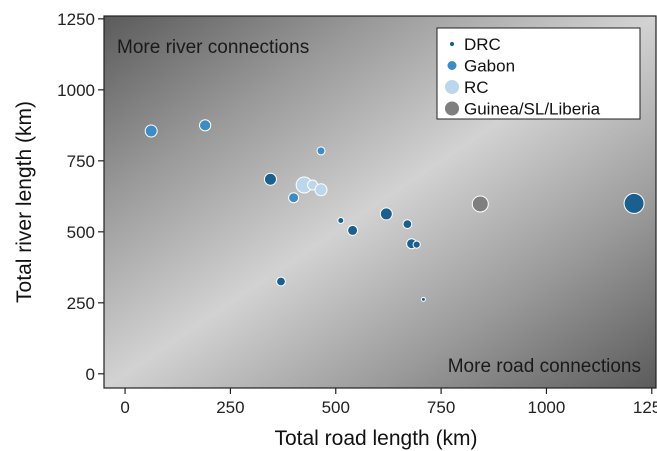 The width and height of the screenshot is (657, 451). I want to click on legend: DRC Gabon RC Guinea/SL/Liberia, so click(538, 73).